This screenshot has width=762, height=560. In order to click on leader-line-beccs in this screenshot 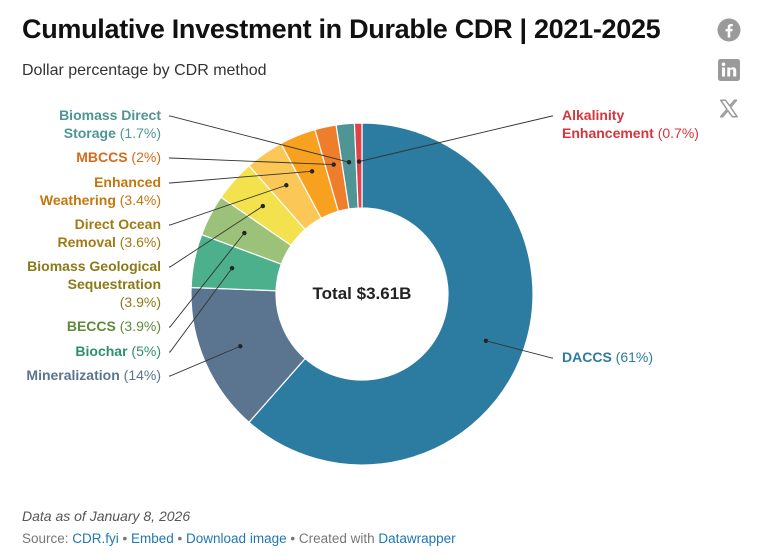, I will do `click(207, 280)`.